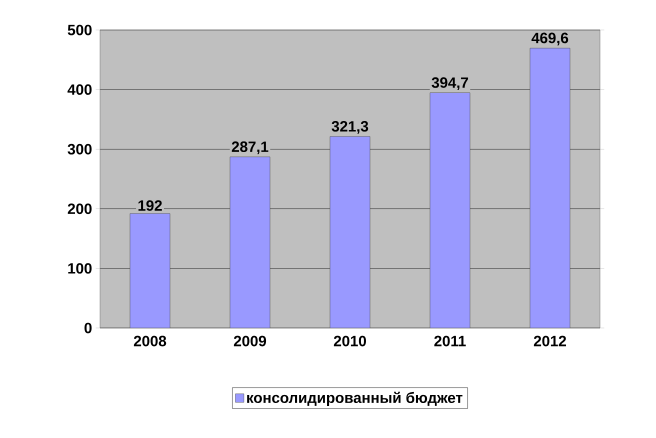 The width and height of the screenshot is (656, 438). I want to click on x-tick-label: 2011, so click(450, 341).